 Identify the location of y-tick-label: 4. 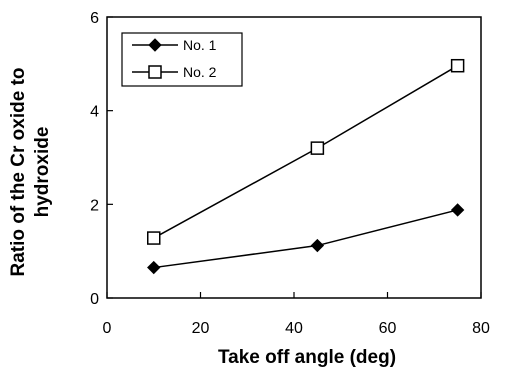
(94, 112).